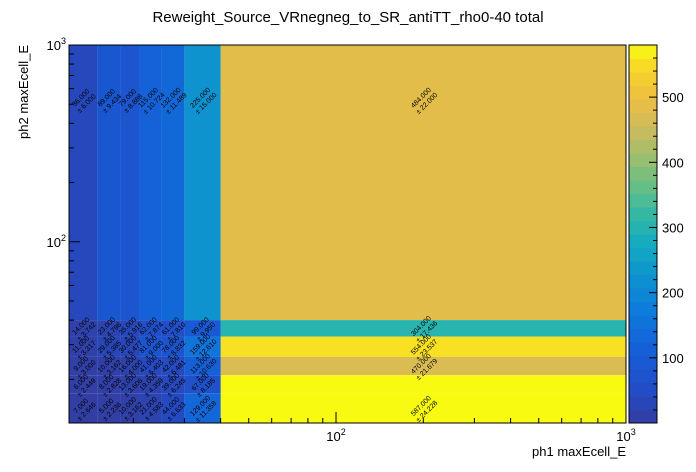 The width and height of the screenshot is (696, 472). Describe the element at coordinates (673, 227) in the screenshot. I see `colorbar-tick-label: 300` at that location.